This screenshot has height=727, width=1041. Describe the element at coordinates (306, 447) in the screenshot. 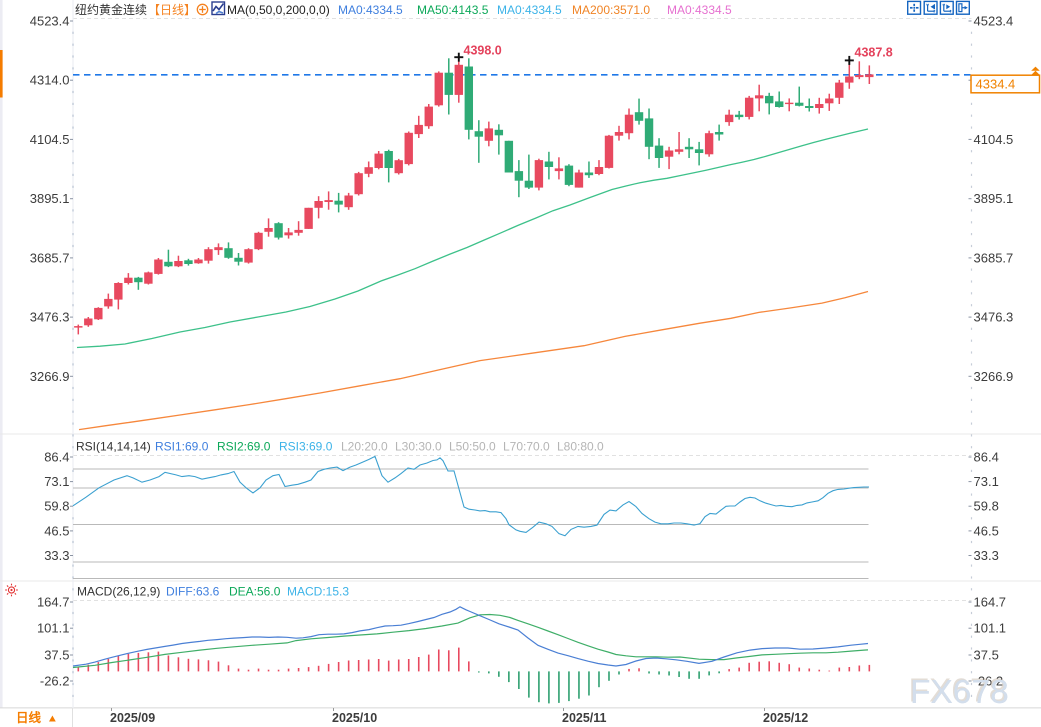

I see `svg-text: RSI3:69.0` at that location.